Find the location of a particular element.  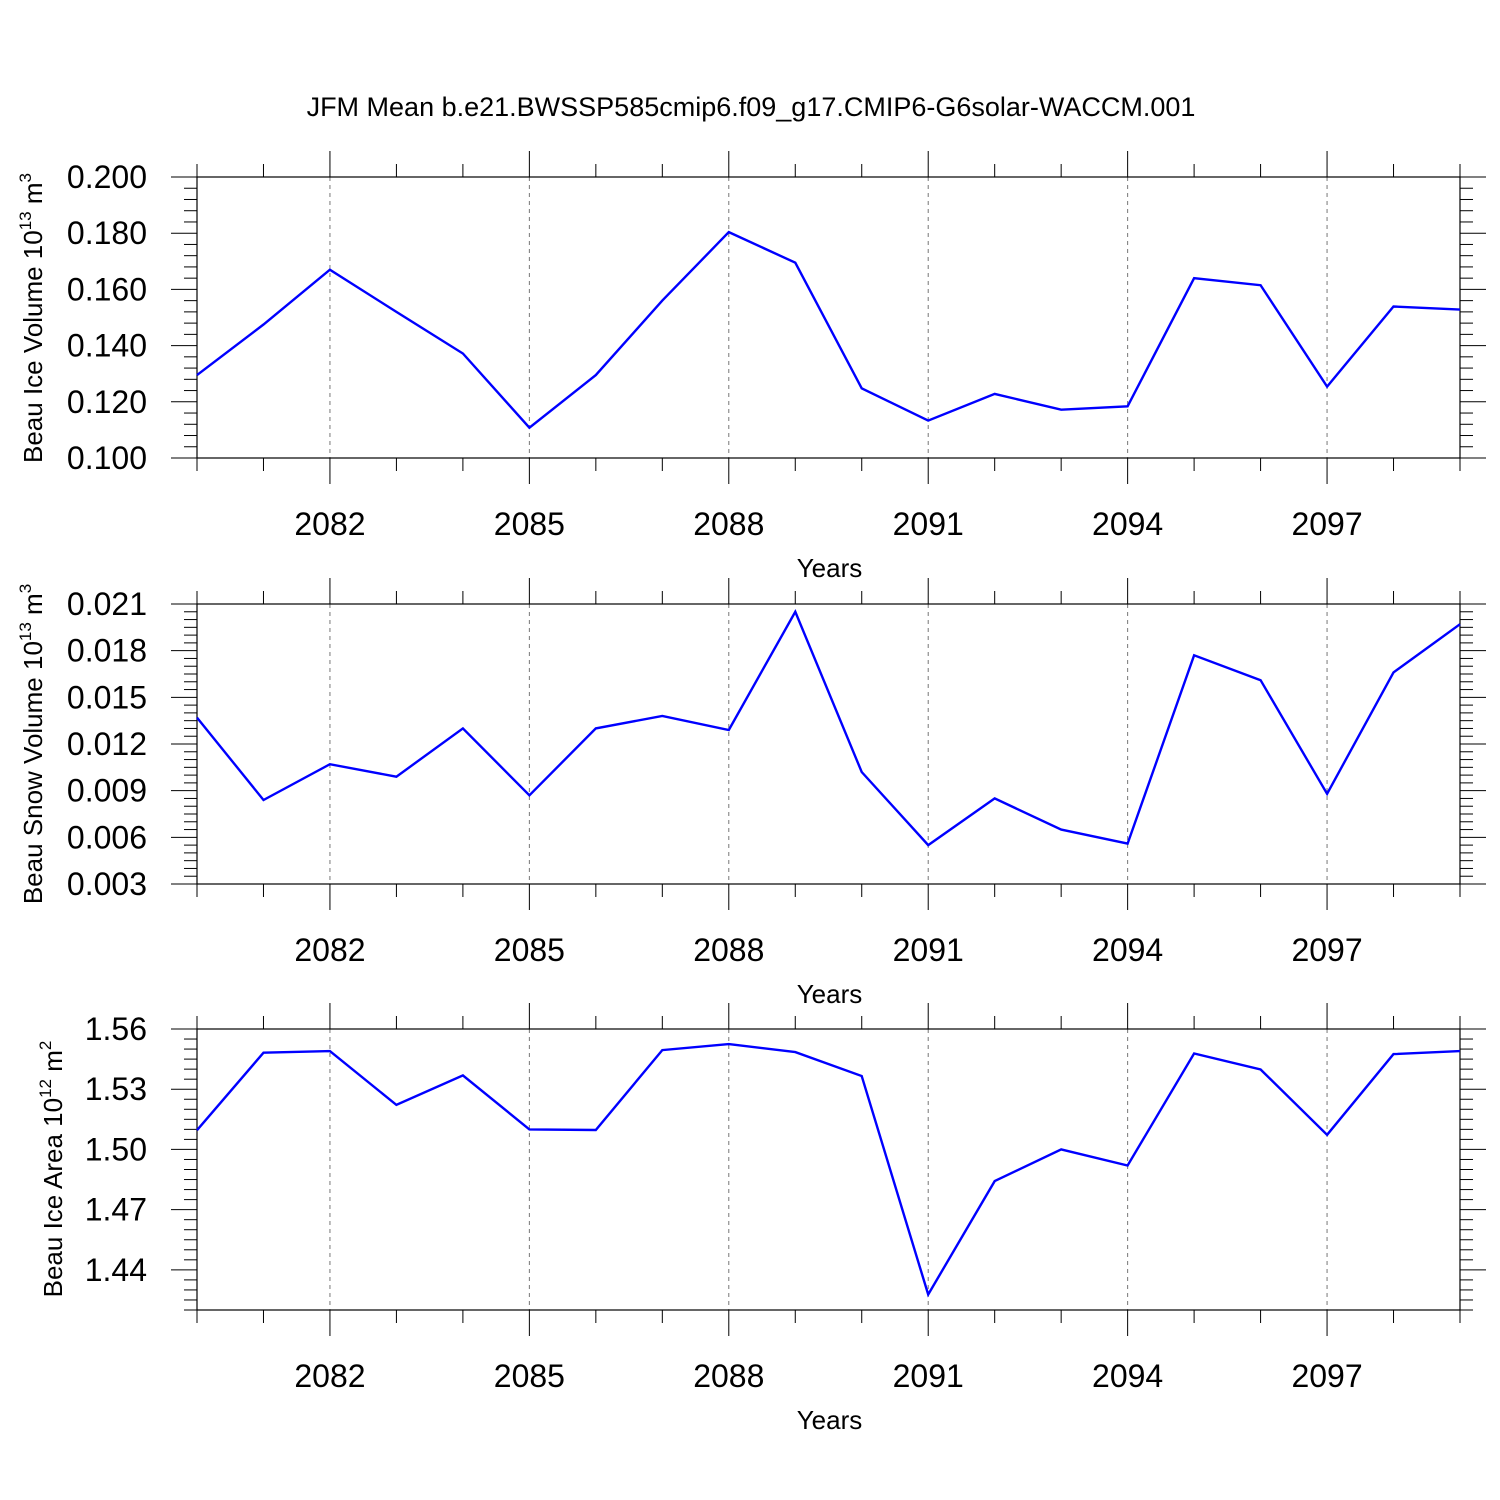

y-axis-title-main: Beau Ice Volume 10 is located at coordinates (33, 346).